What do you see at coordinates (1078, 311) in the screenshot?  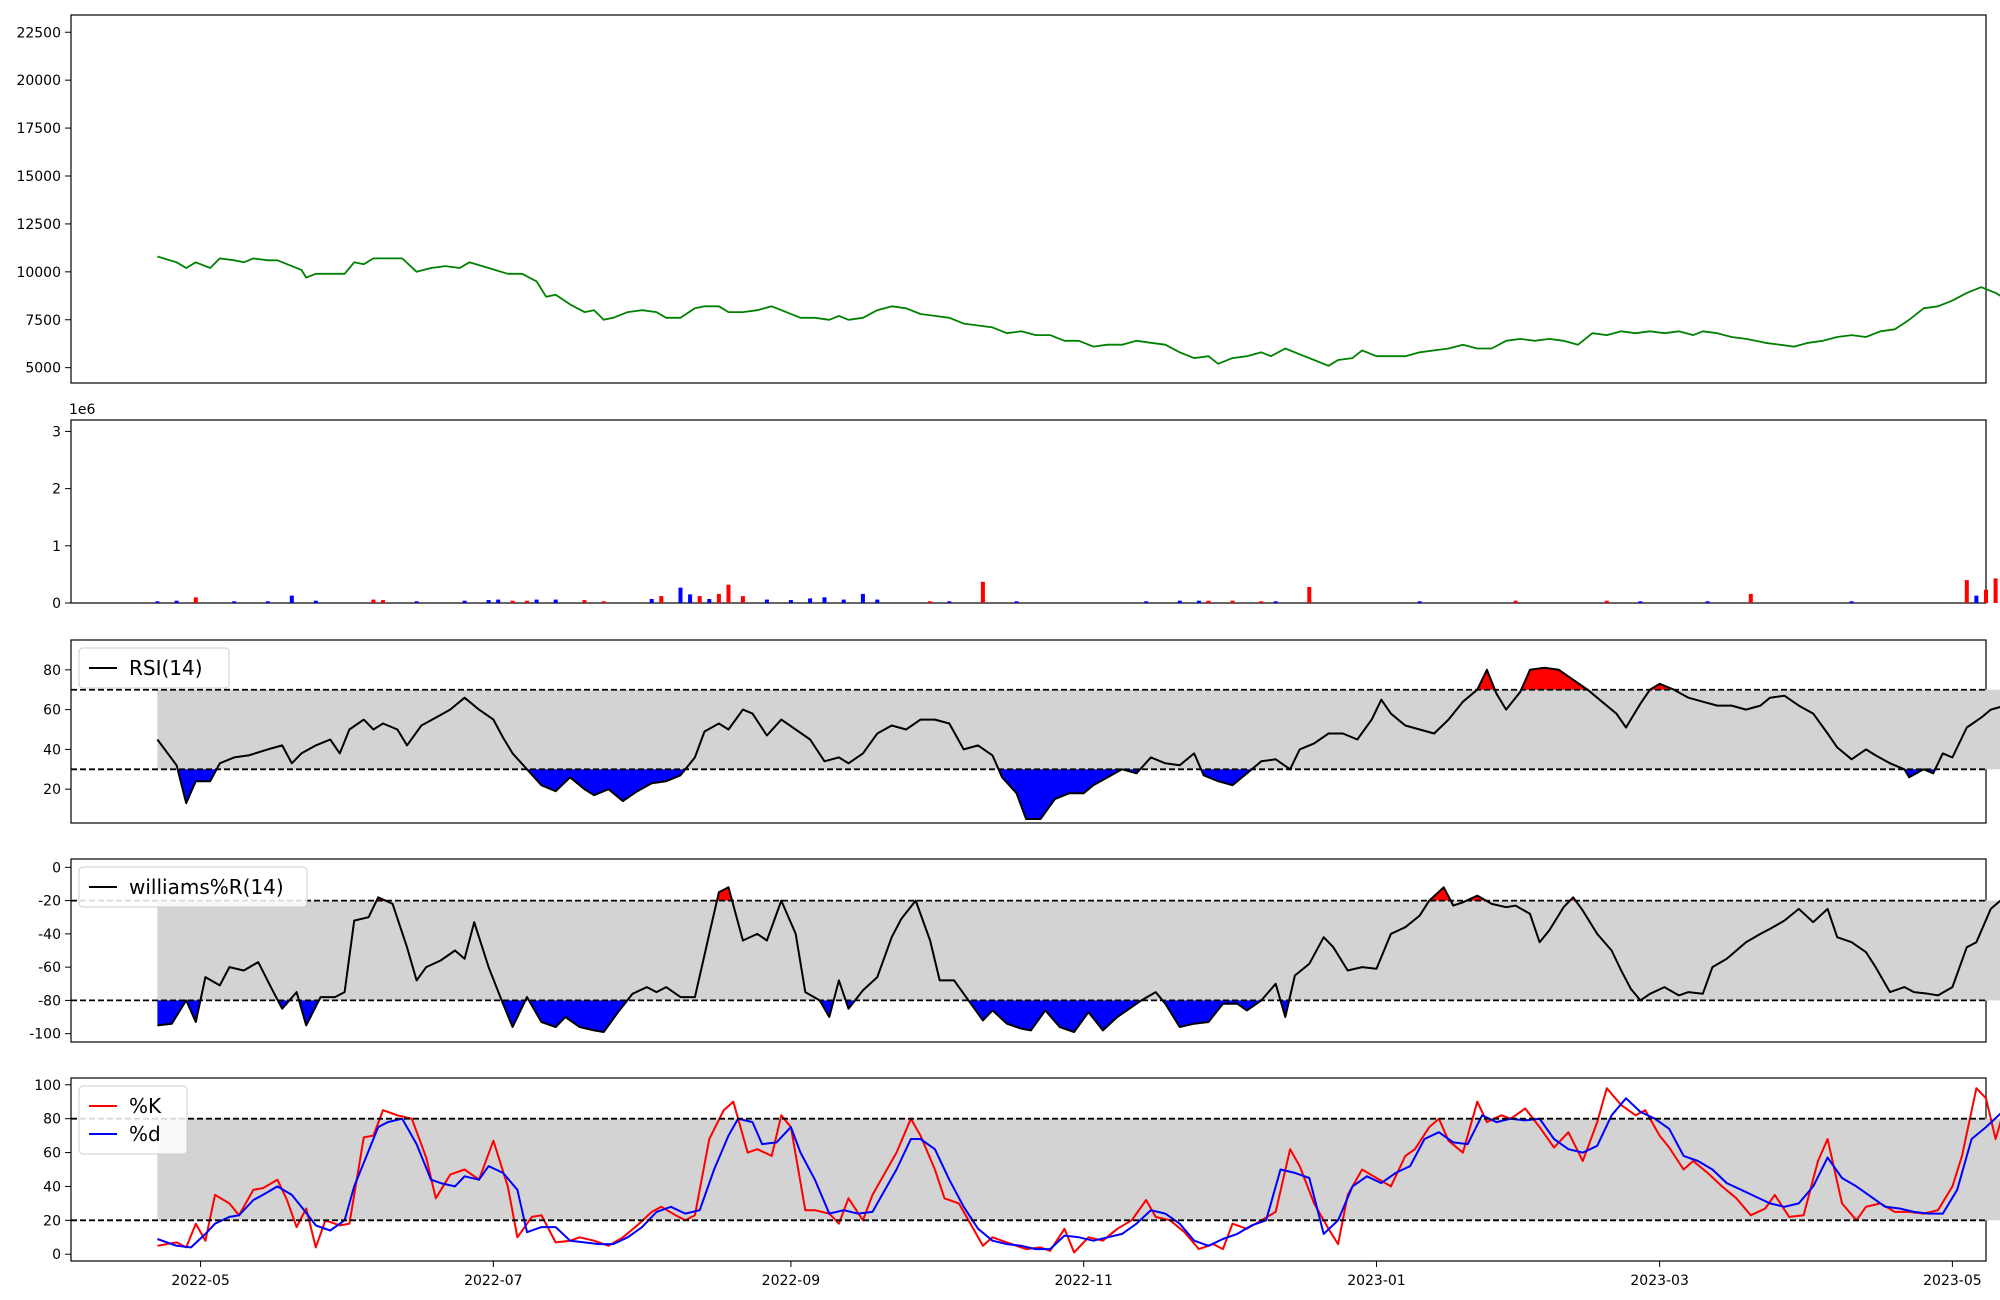 I see `price-line` at bounding box center [1078, 311].